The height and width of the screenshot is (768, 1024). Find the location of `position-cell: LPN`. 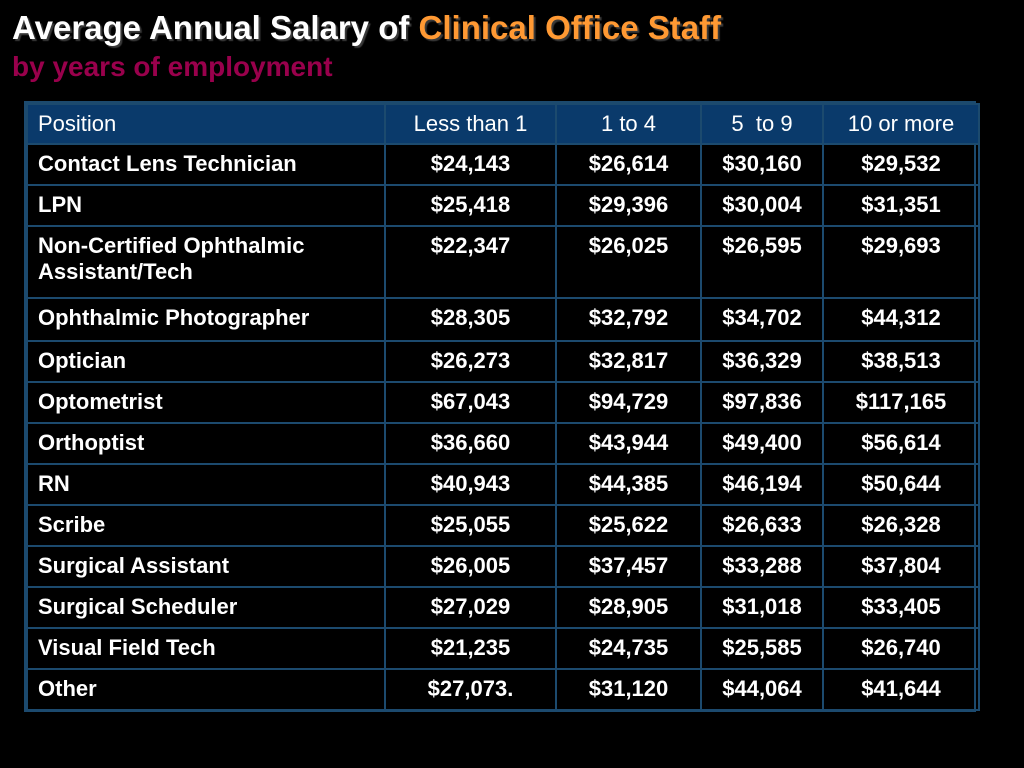

position-cell: LPN is located at coordinates (206, 205).